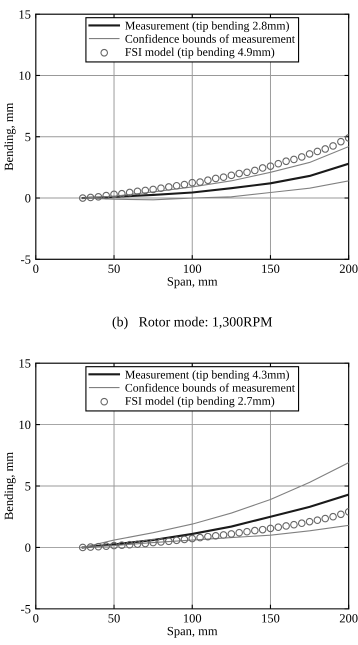  I want to click on legend-label: Measurement (tip bending 2.8mm), so click(207, 26).